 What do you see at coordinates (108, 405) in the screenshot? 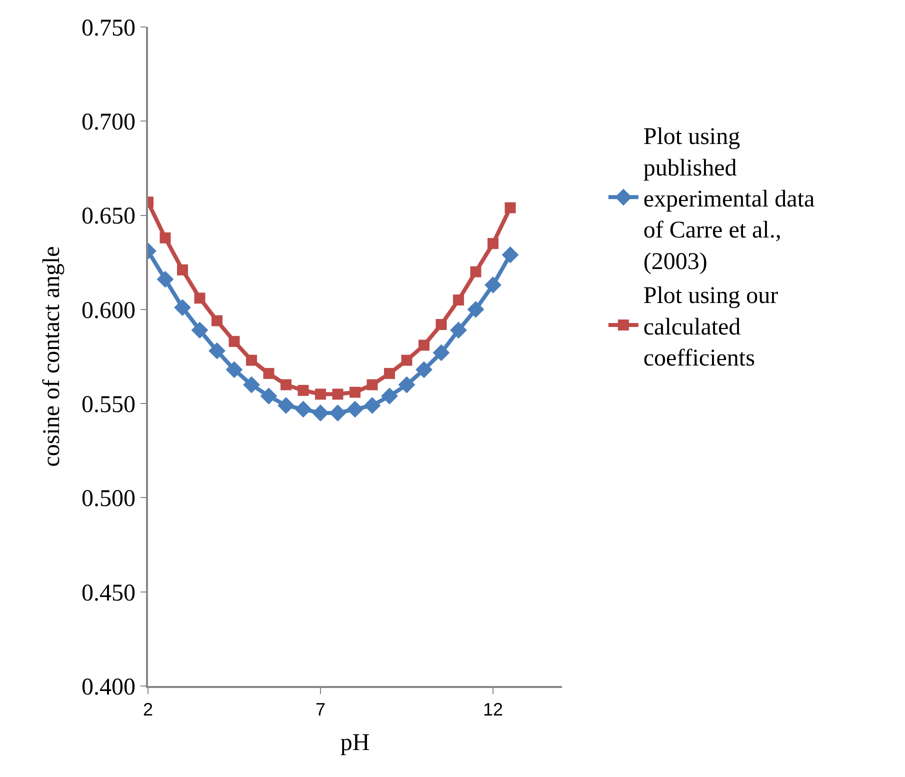
I see `y-tick-label: 0.550` at bounding box center [108, 405].